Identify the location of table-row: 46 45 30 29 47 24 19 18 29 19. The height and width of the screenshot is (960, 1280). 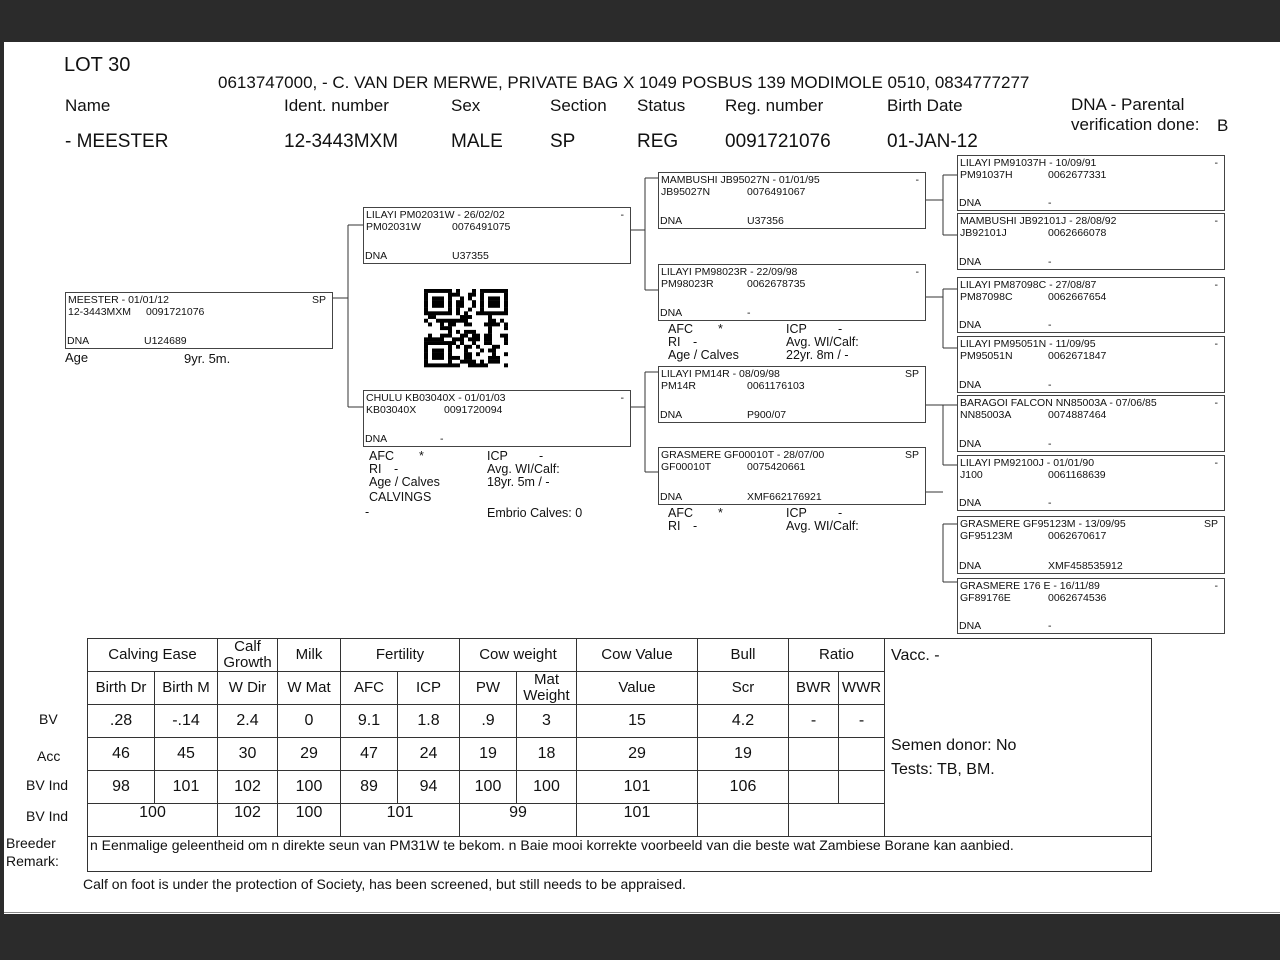
(619, 754).